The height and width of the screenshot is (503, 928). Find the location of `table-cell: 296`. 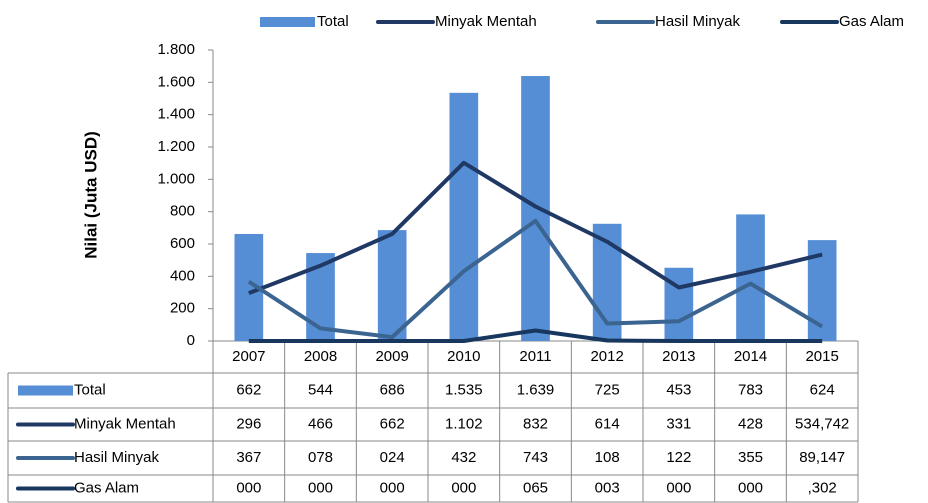

table-cell: 296 is located at coordinates (248, 423).